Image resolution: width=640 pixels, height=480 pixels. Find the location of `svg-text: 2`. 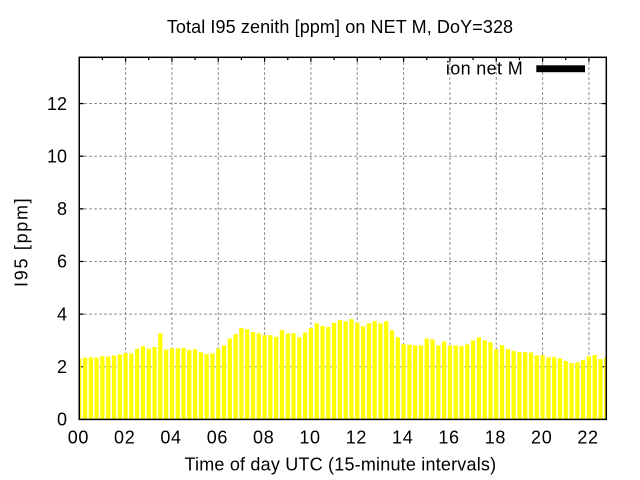

svg-text: 2 is located at coordinates (62, 367).